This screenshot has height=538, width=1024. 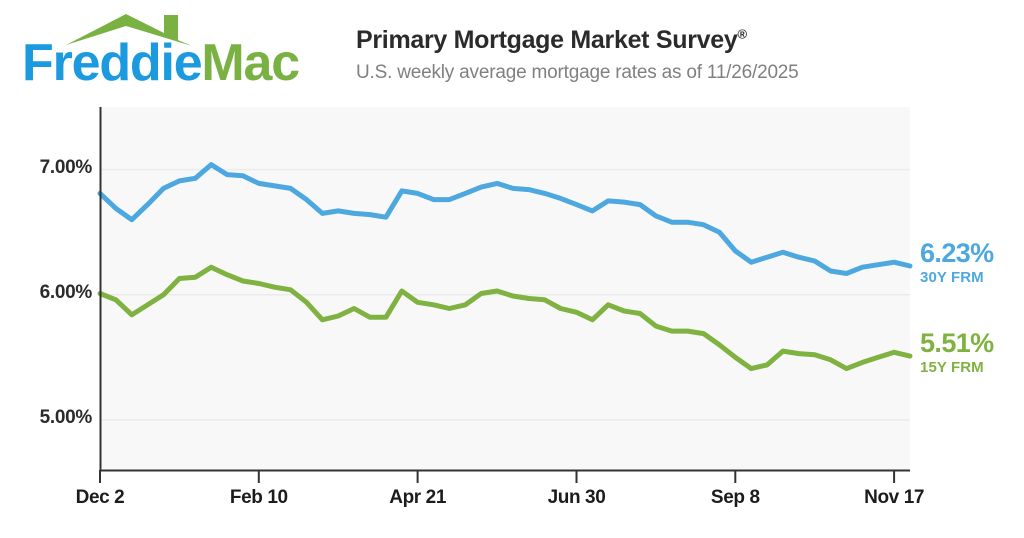 I want to click on registered-mark: ®, so click(x=742, y=34).